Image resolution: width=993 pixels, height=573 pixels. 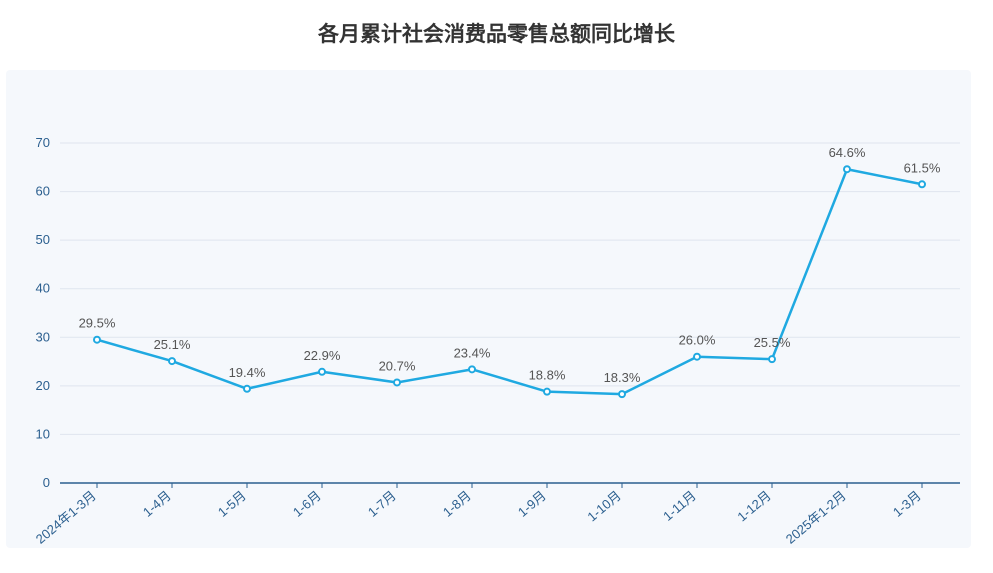 What do you see at coordinates (43, 385) in the screenshot?
I see `y-tick-label: 20` at bounding box center [43, 385].